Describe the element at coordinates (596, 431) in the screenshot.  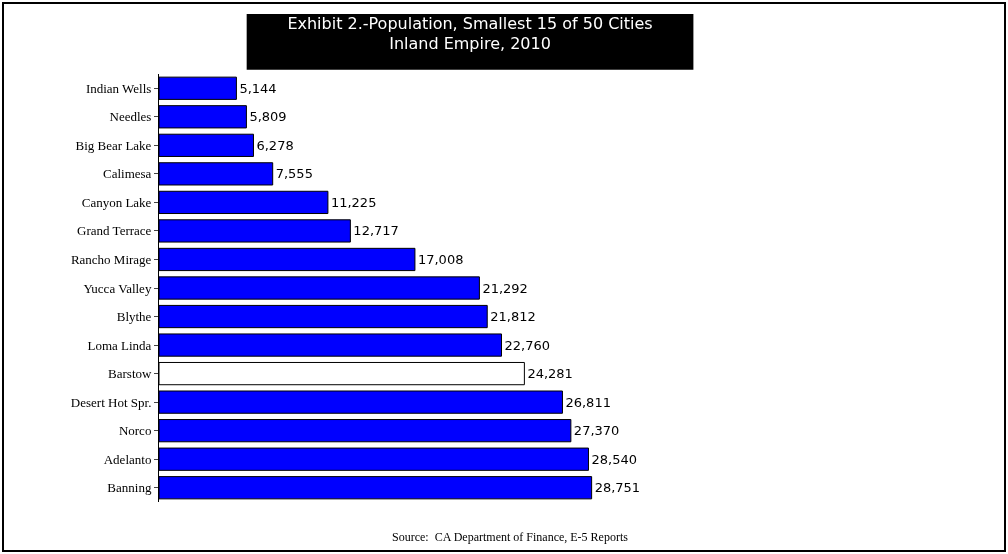
I see `data-label: 27,370` at that location.